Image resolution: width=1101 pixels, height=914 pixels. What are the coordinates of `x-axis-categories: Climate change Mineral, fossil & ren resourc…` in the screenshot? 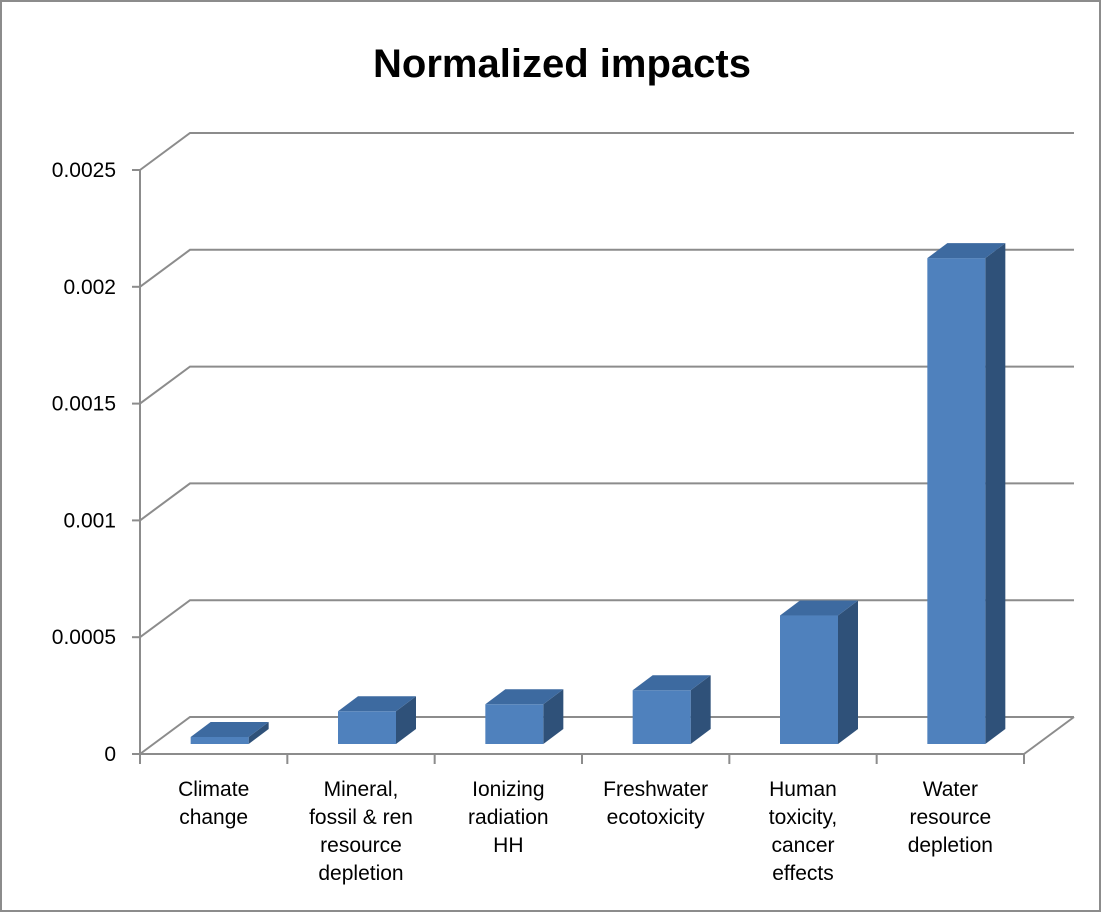 It's located at (585, 831).